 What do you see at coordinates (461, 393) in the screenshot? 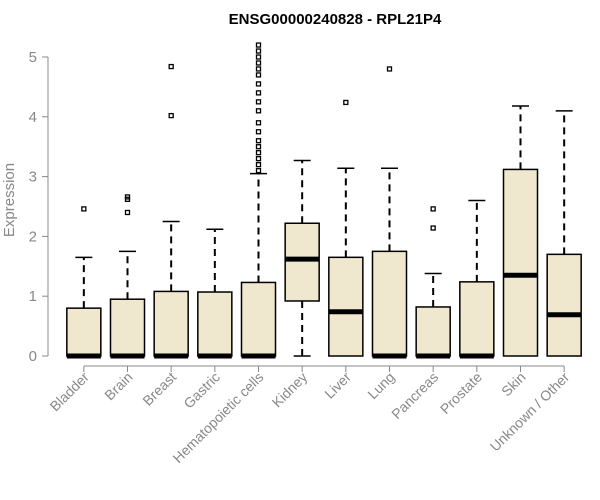
I see `x-tick-label: Prostate` at bounding box center [461, 393].